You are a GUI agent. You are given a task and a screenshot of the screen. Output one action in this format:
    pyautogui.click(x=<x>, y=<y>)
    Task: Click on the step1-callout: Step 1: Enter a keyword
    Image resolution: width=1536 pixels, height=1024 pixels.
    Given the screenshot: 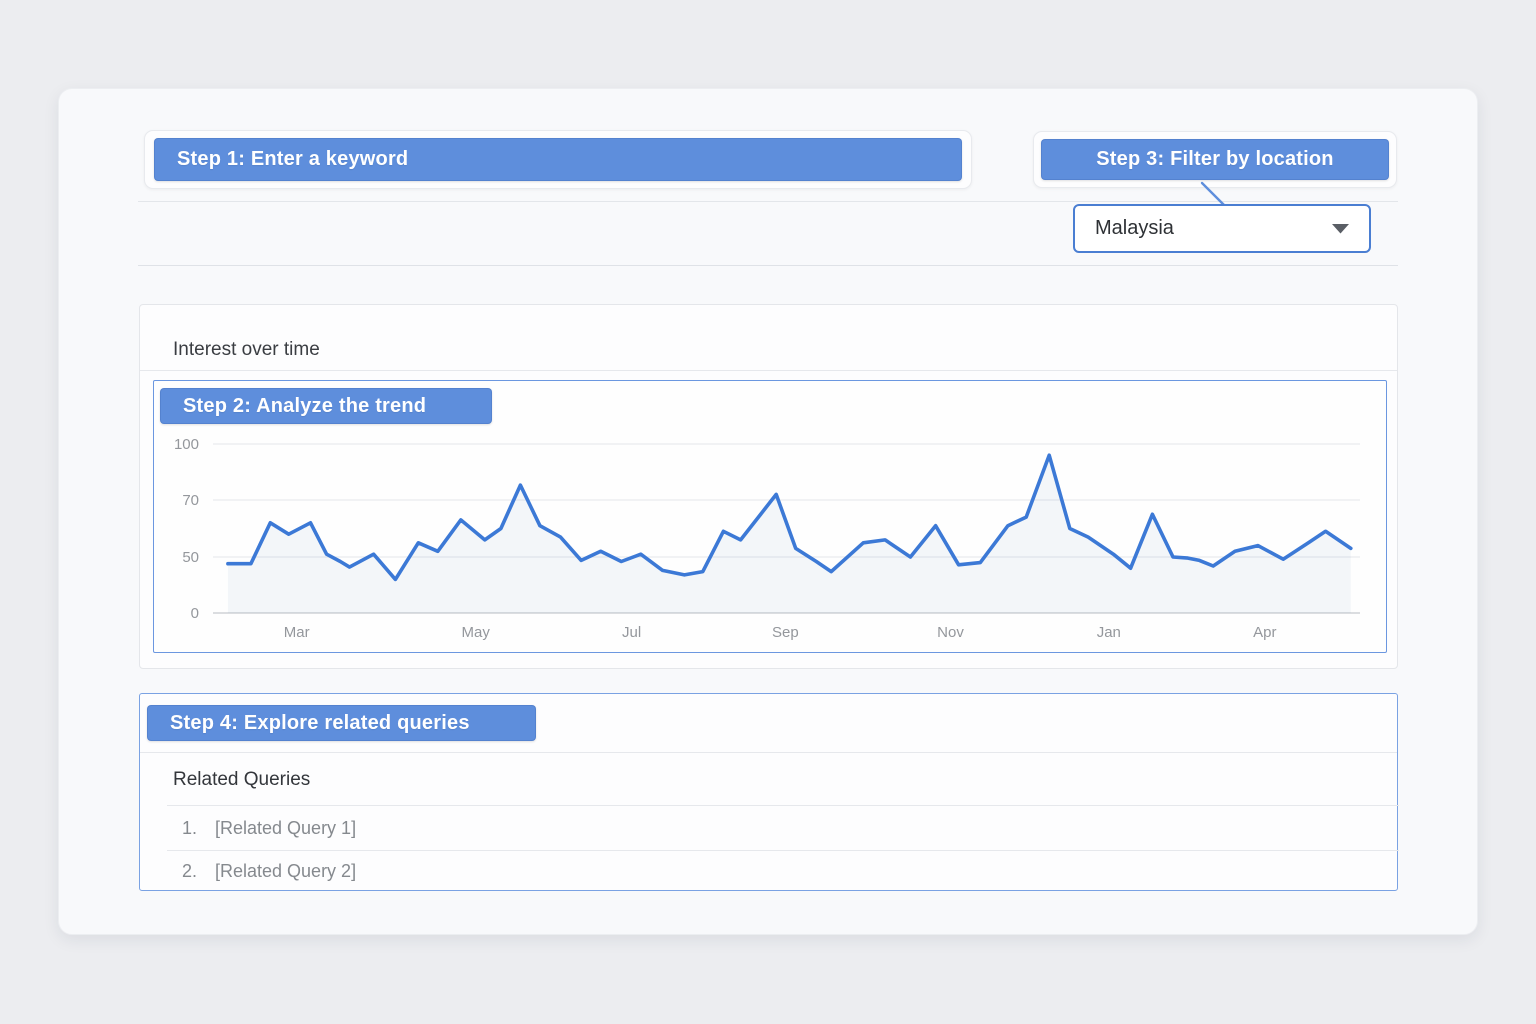 What is the action you would take?
    pyautogui.click(x=558, y=159)
    